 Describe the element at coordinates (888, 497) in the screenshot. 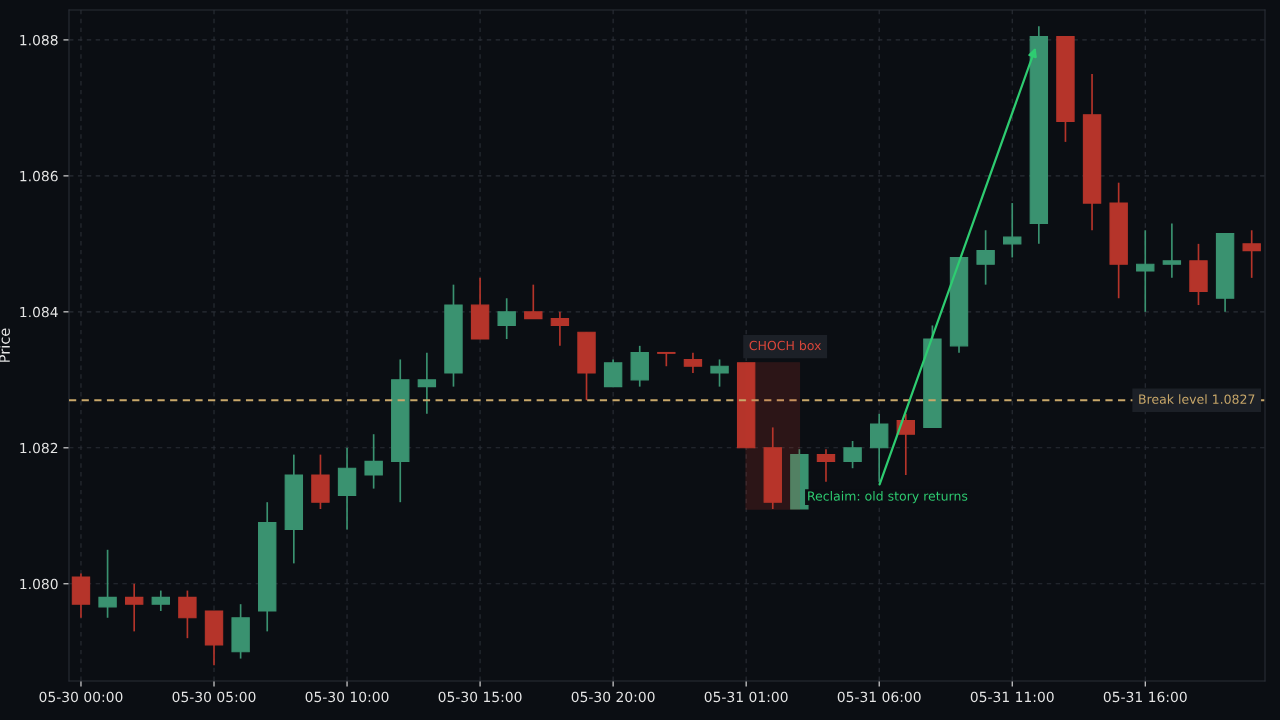

I see `annotation: Reclaim: old story returns` at that location.